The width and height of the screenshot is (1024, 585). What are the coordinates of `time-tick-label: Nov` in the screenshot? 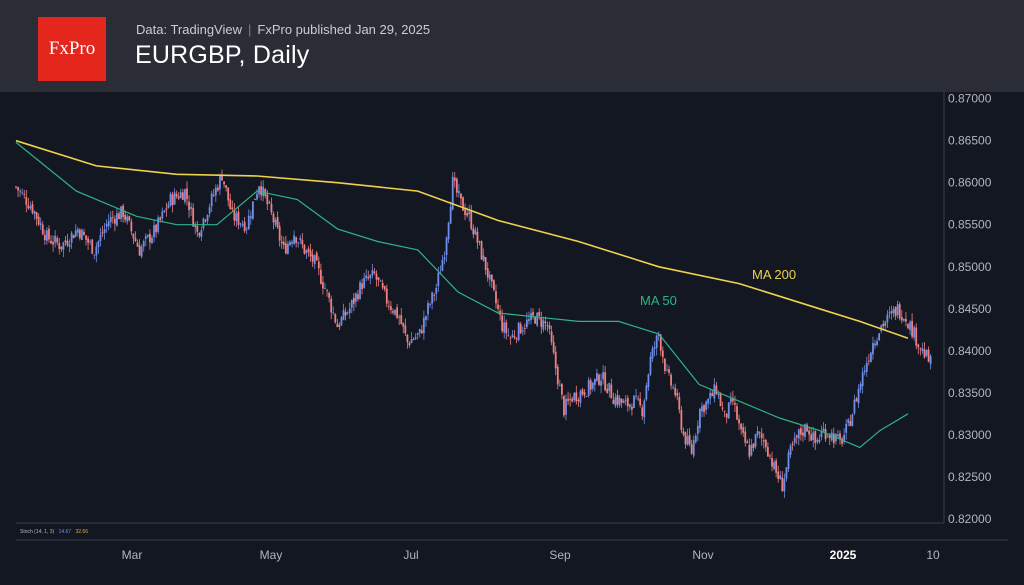 It's located at (702, 555).